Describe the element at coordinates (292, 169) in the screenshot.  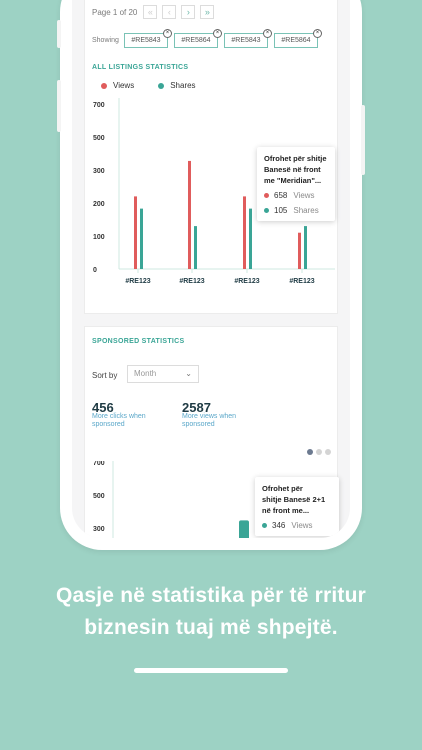
I see `tooltip-title: Banesë në front` at that location.